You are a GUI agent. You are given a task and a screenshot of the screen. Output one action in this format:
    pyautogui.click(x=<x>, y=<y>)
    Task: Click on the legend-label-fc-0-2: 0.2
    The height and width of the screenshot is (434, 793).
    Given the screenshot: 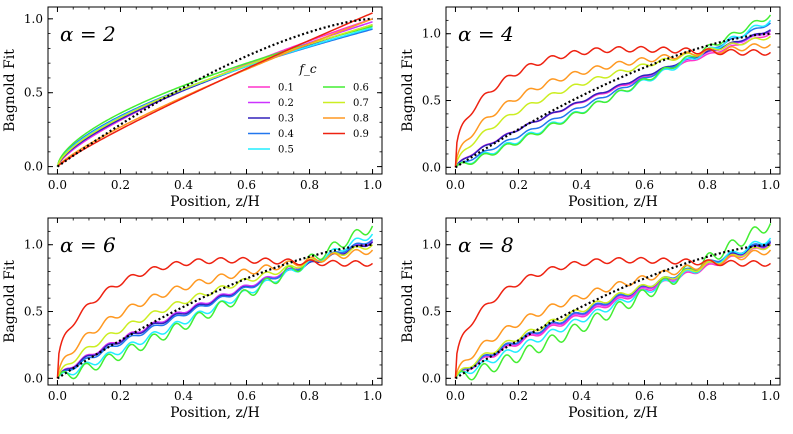 What is the action you would take?
    pyautogui.click(x=286, y=103)
    